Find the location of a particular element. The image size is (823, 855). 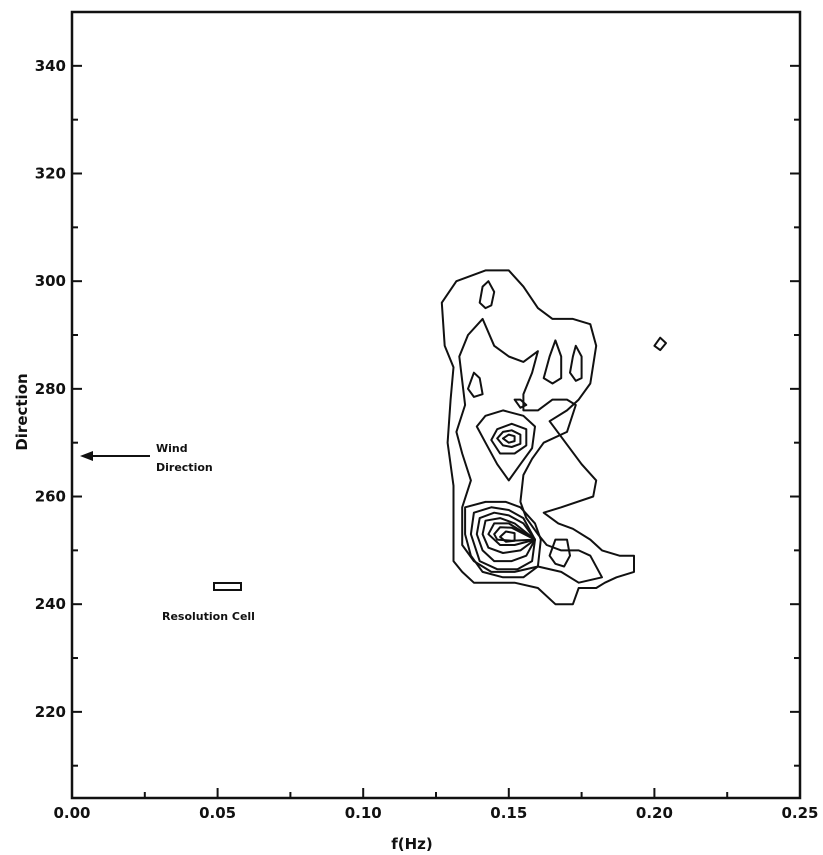

contour-lines is located at coordinates (553, 437).